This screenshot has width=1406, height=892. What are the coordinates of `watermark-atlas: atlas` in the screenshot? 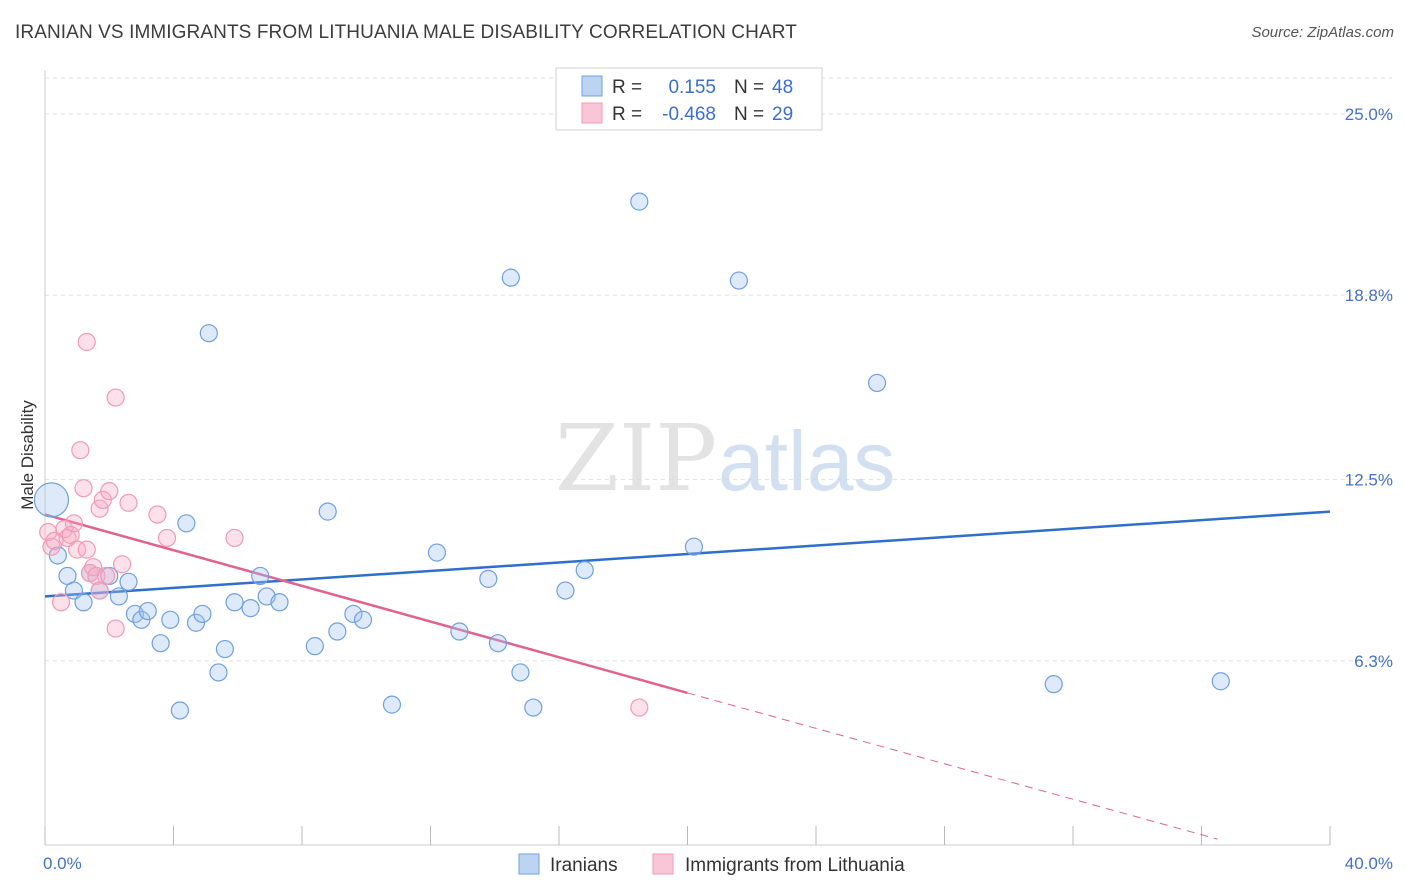 It's located at (806, 461).